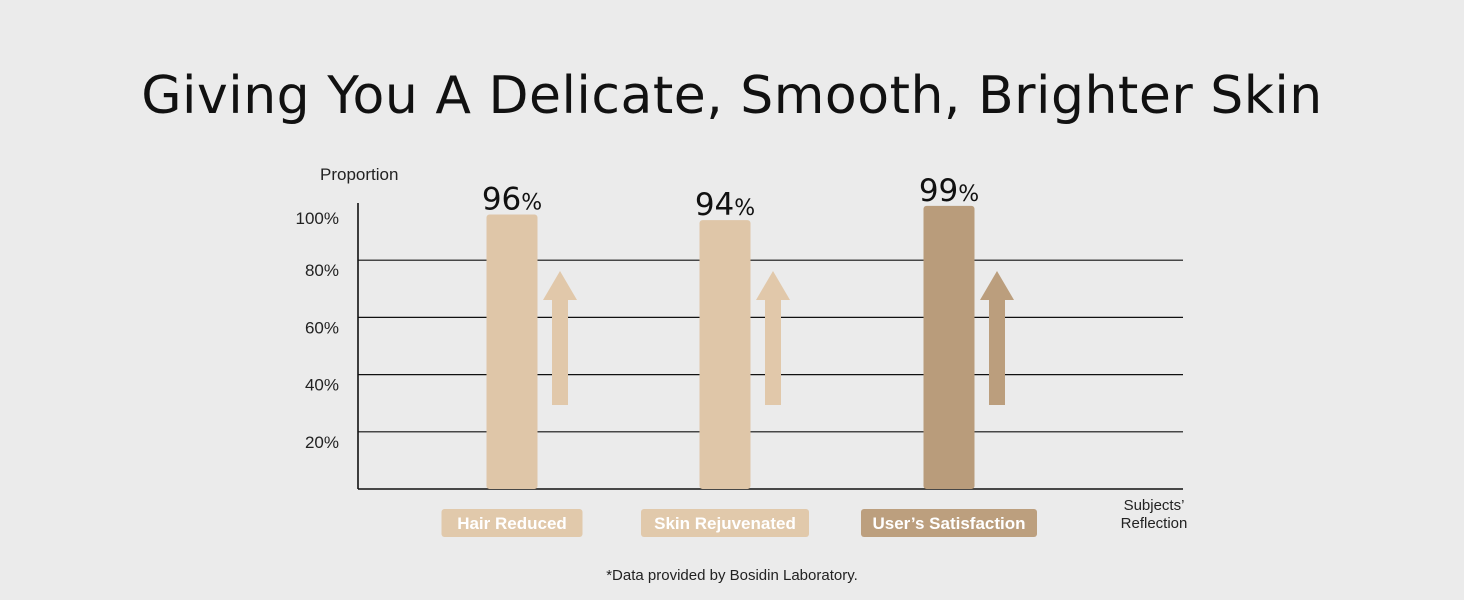  I want to click on y-tick-label: 100%, so click(317, 218).